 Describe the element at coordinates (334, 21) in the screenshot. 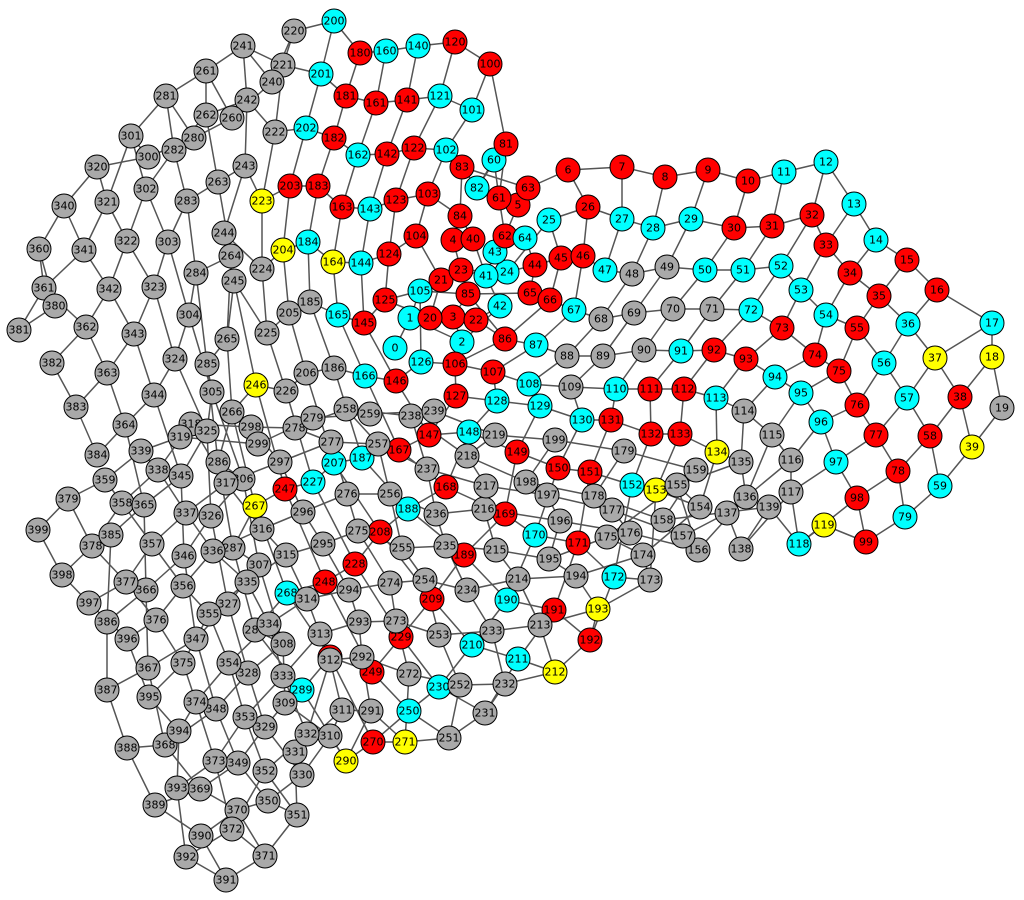

I see `node-200: 200` at that location.